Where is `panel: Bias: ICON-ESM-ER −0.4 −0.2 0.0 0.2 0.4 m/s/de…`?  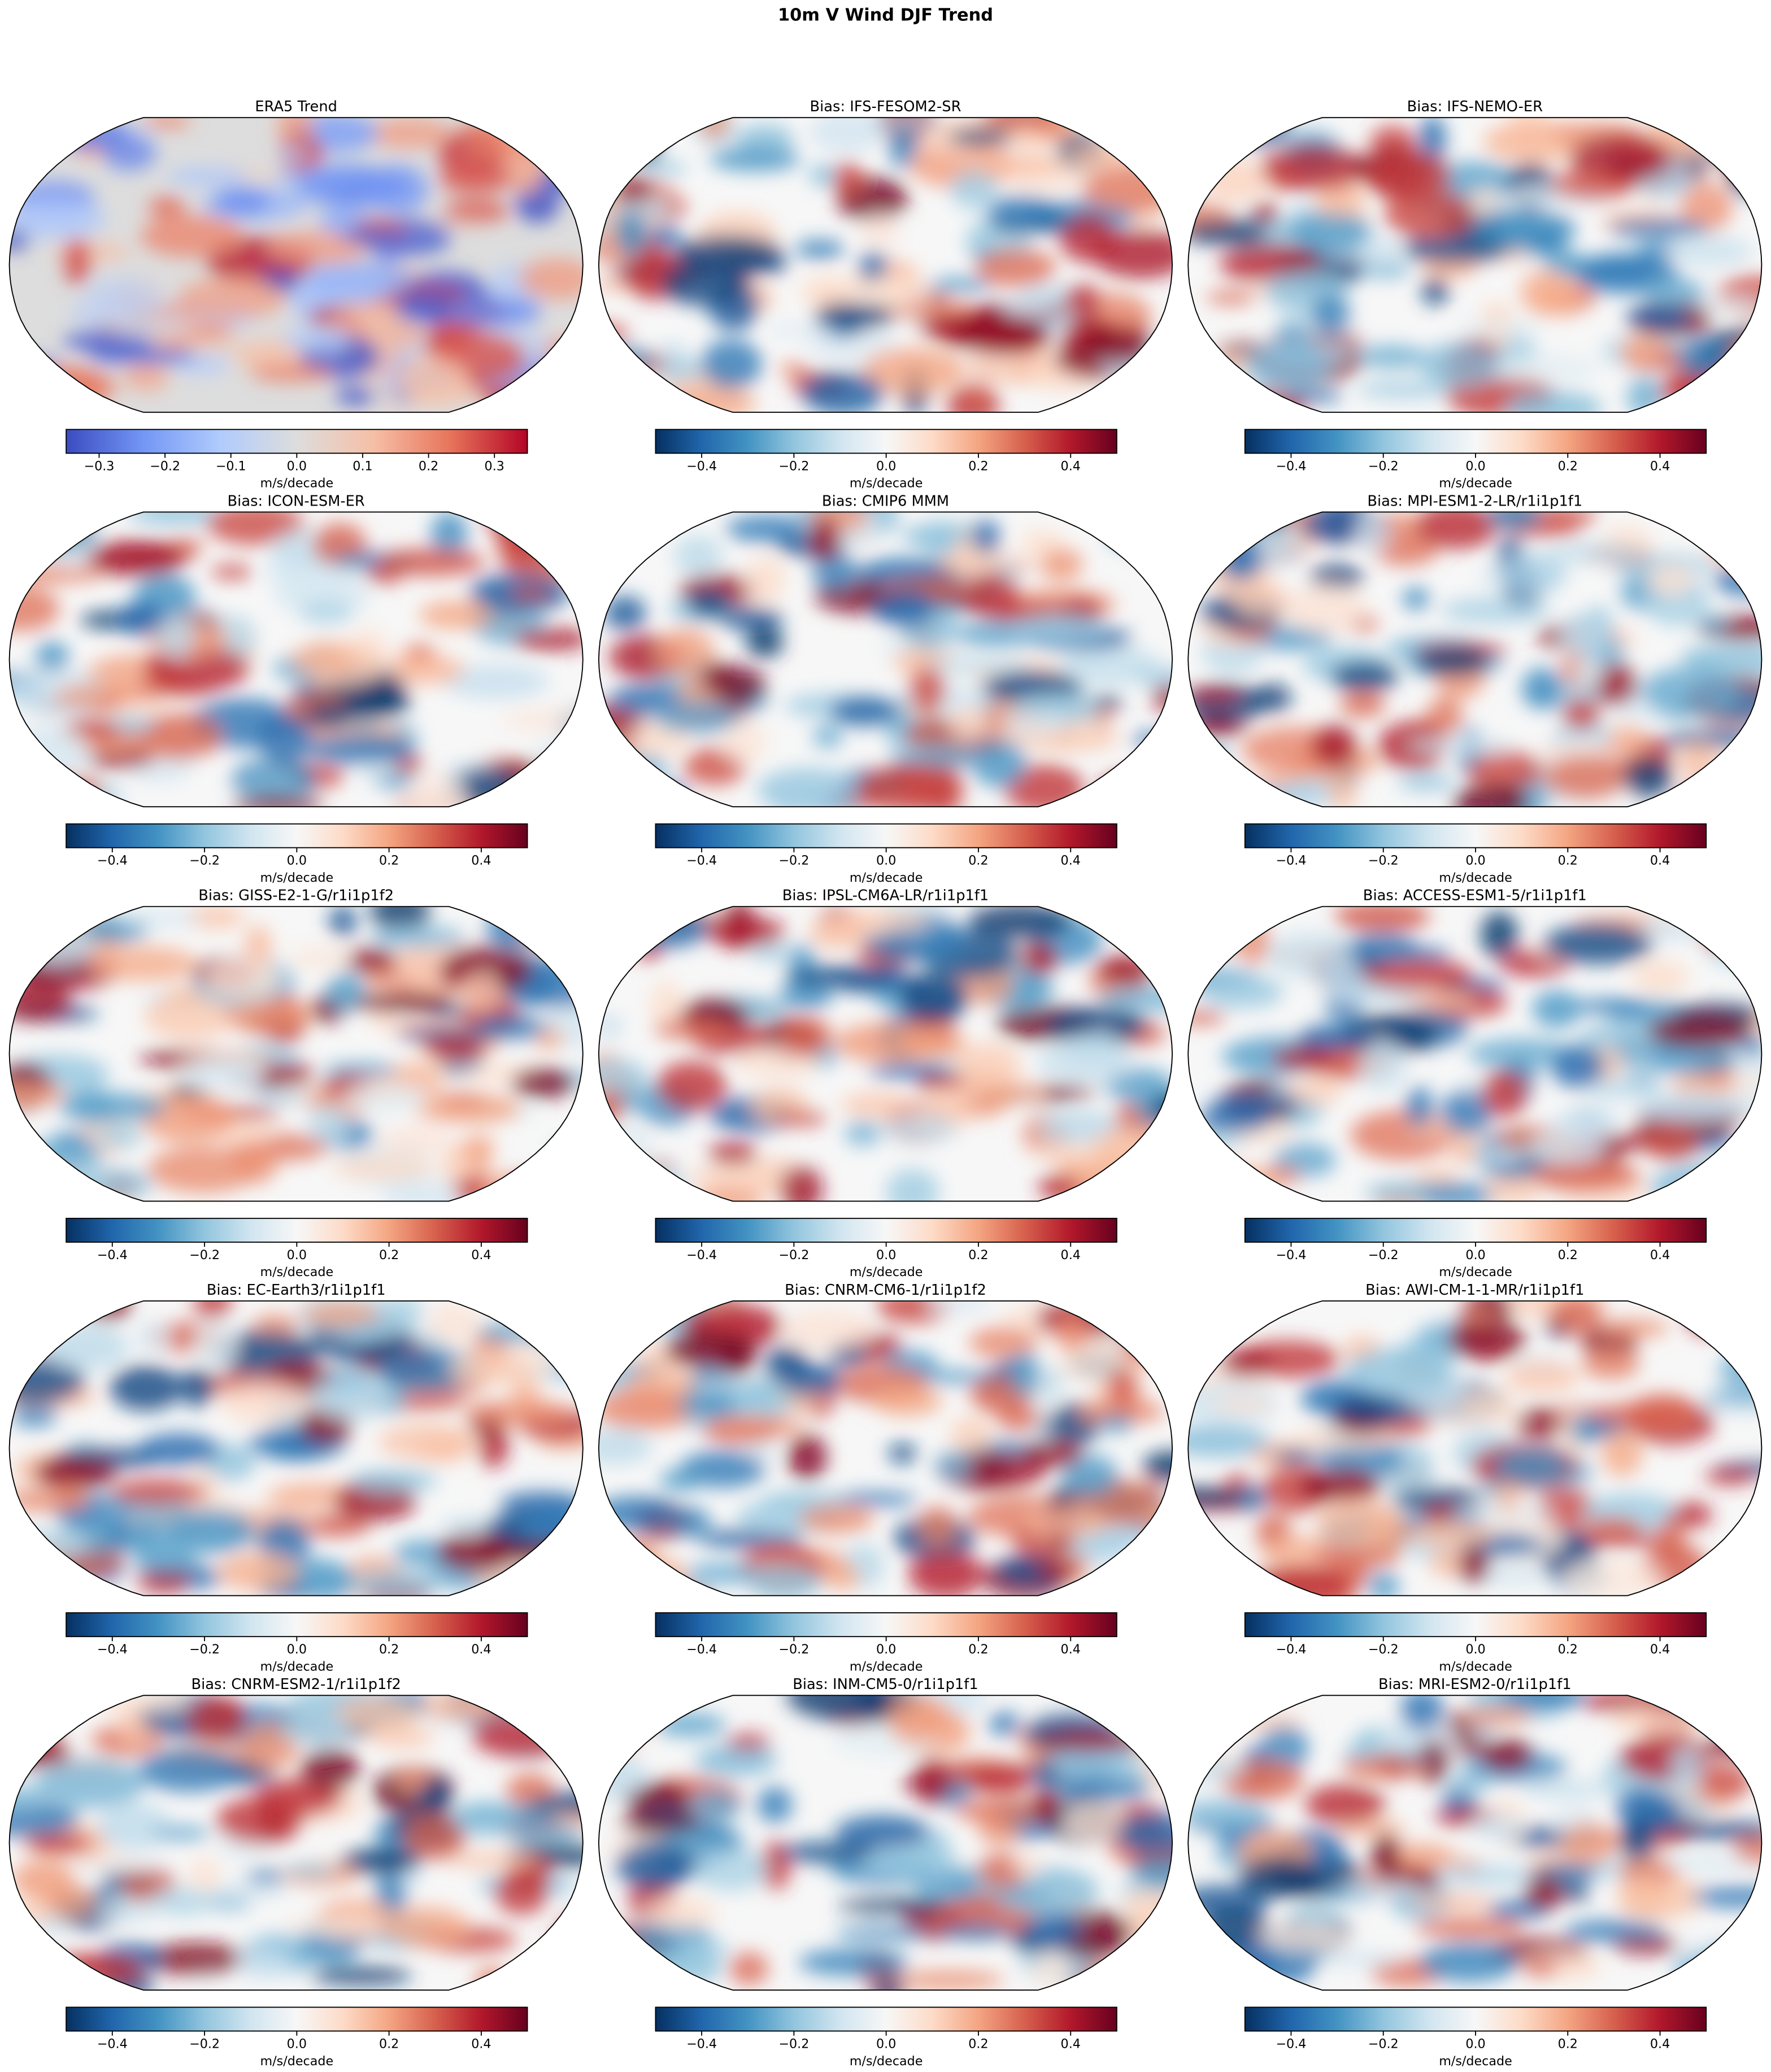
panel: Bias: ICON-ESM-ER −0.4 −0.2 0.0 0.2 0.4 m/s/de… is located at coordinates (296, 689).